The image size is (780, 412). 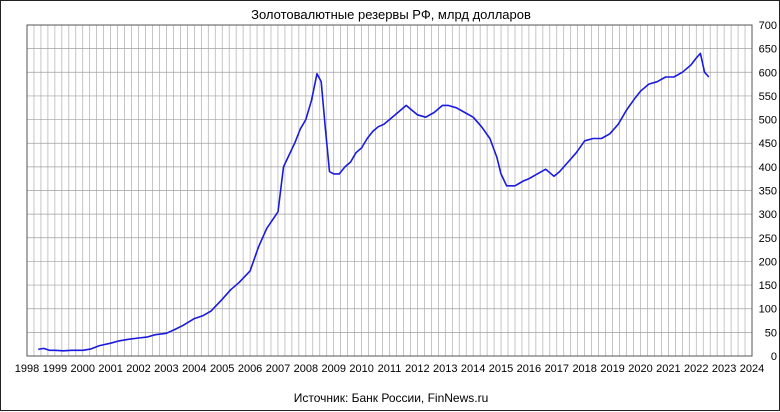 I want to click on x-tick-label: 1999, so click(x=55, y=369).